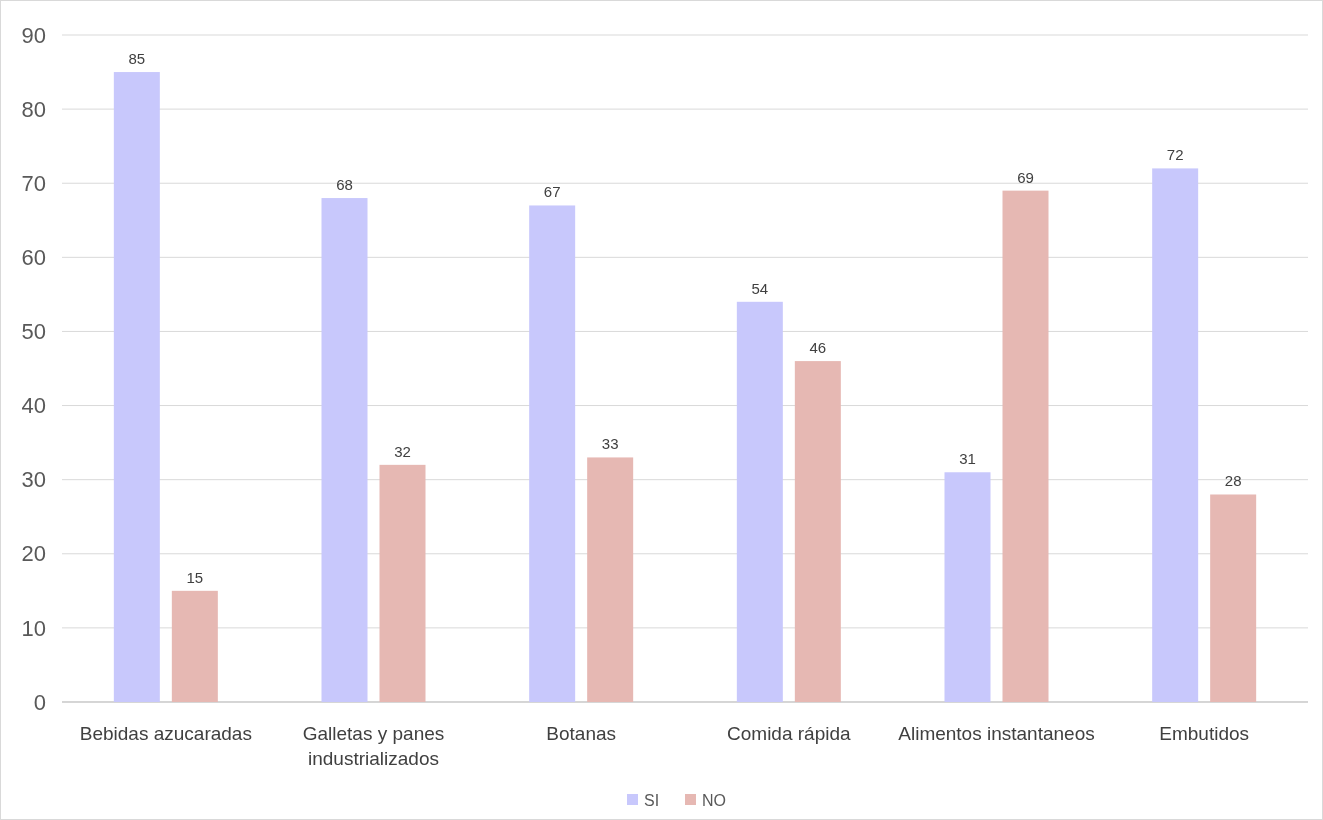 The image size is (1323, 820). Describe the element at coordinates (760, 288) in the screenshot. I see `data-label: 54` at that location.